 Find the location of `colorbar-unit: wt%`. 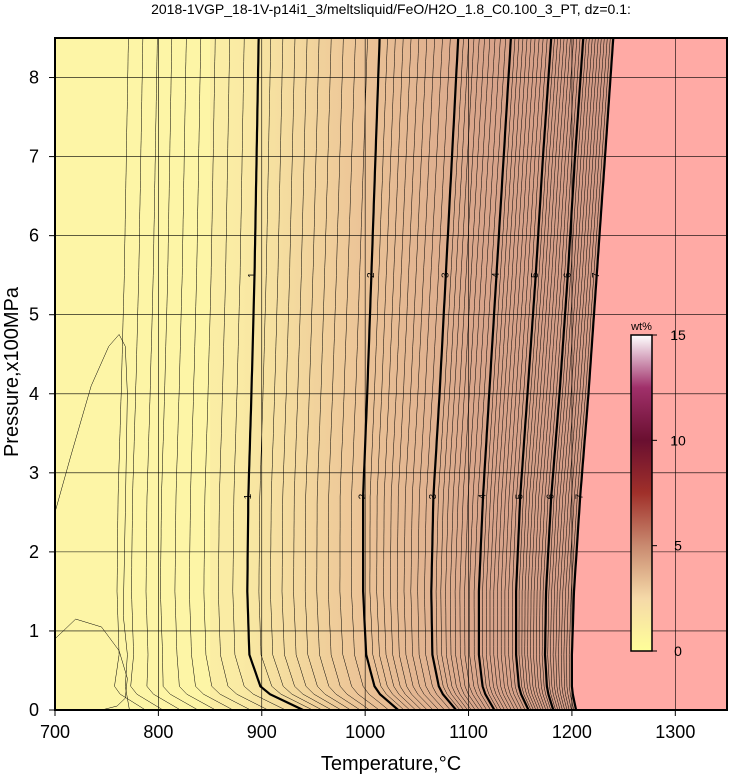

colorbar-unit: wt% is located at coordinates (641, 327).